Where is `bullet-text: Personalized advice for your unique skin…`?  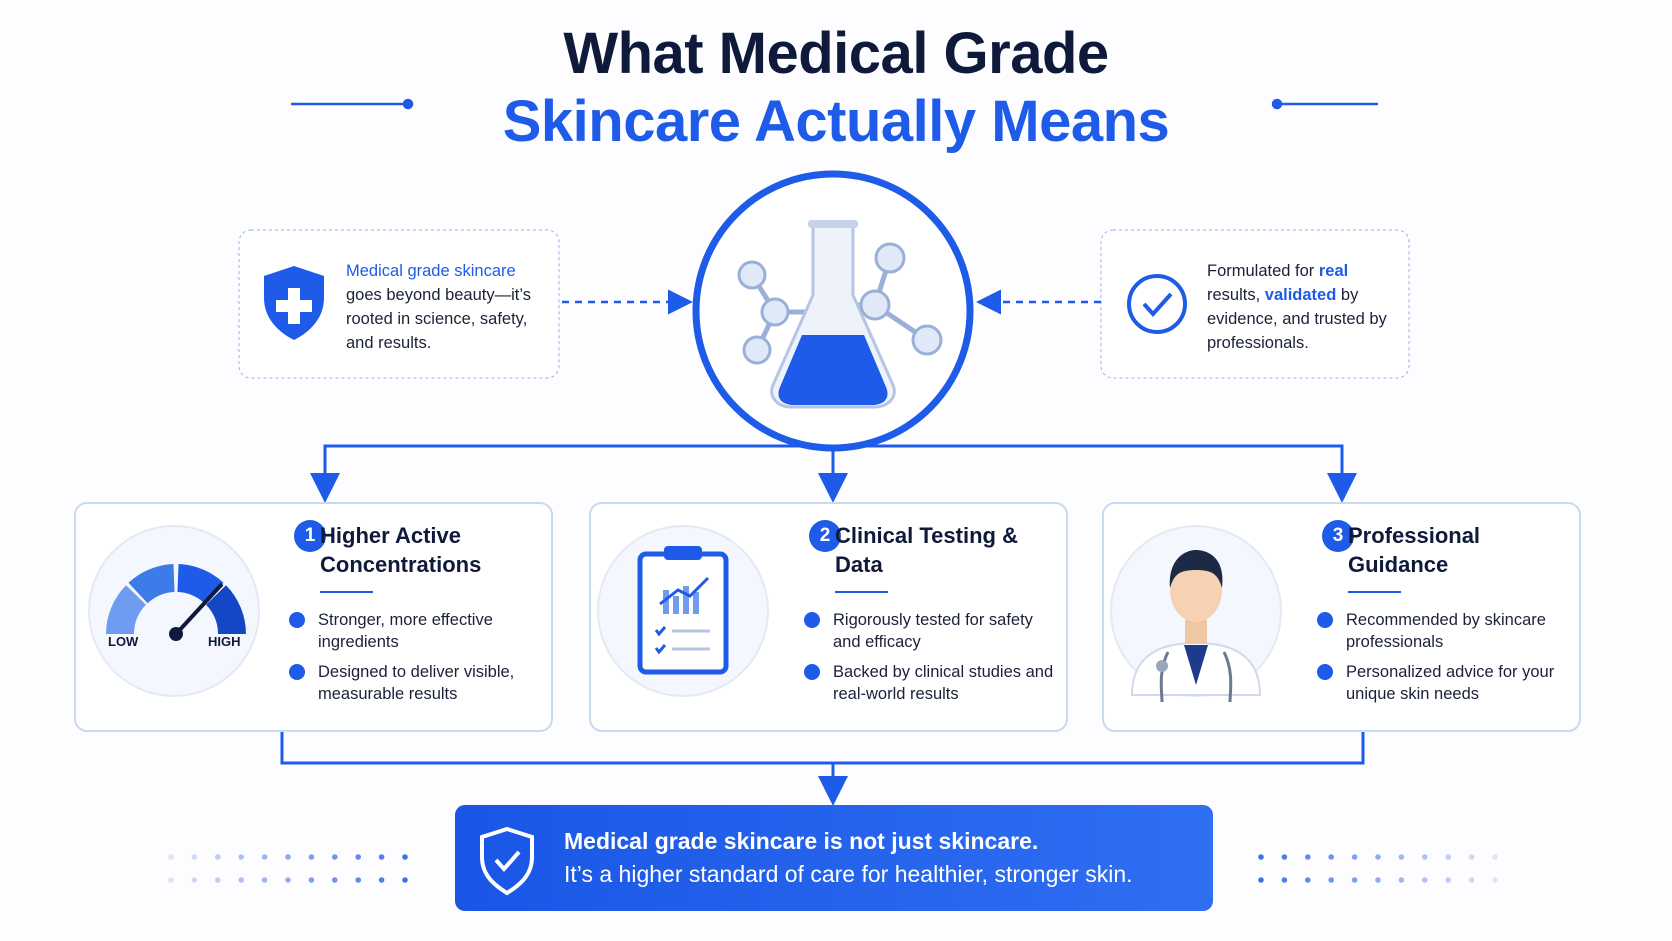
bullet-text: Personalized advice for your unique skin… is located at coordinates (1450, 683).